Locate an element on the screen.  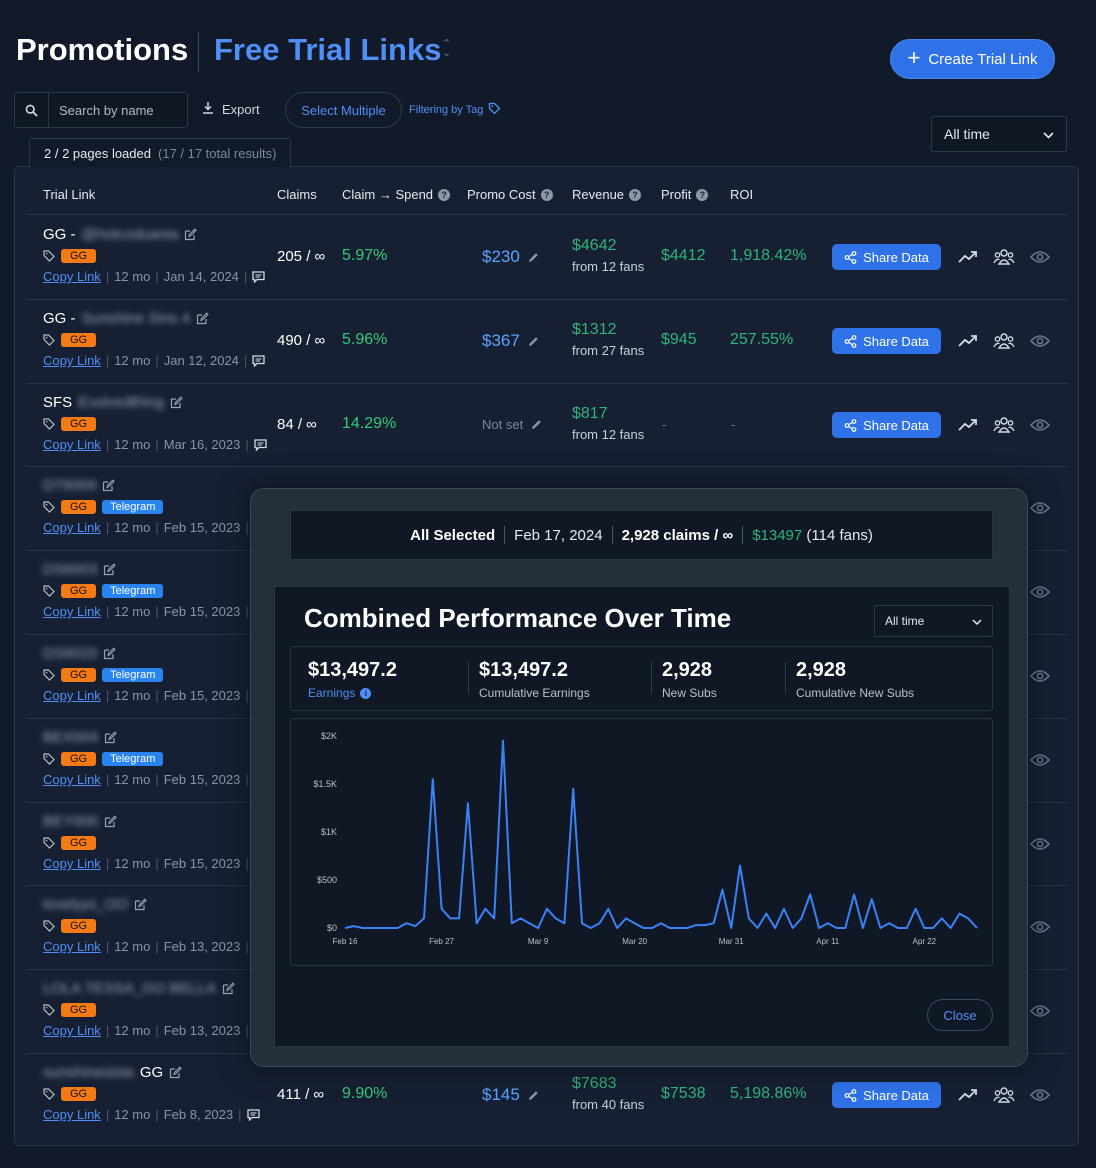
search-input is located at coordinates (114, 110).